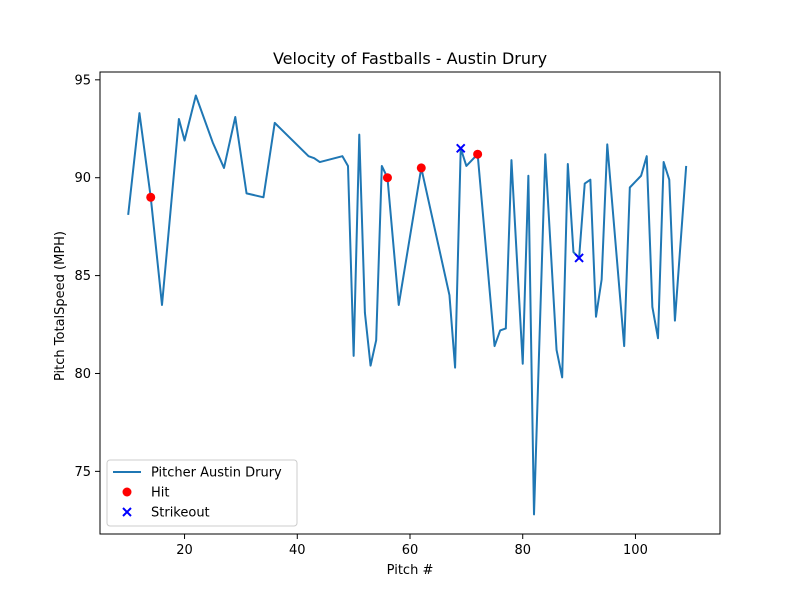 This screenshot has height=600, width=800. Describe the element at coordinates (160, 493) in the screenshot. I see `legend-label: Hit` at that location.